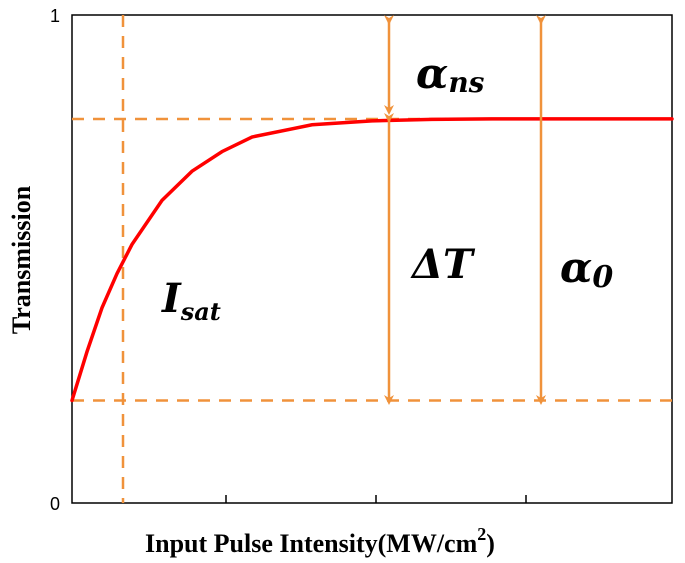 This screenshot has height=563, width=685. Describe the element at coordinates (450, 74) in the screenshot. I see `alpha-ns-label: αns` at that location.